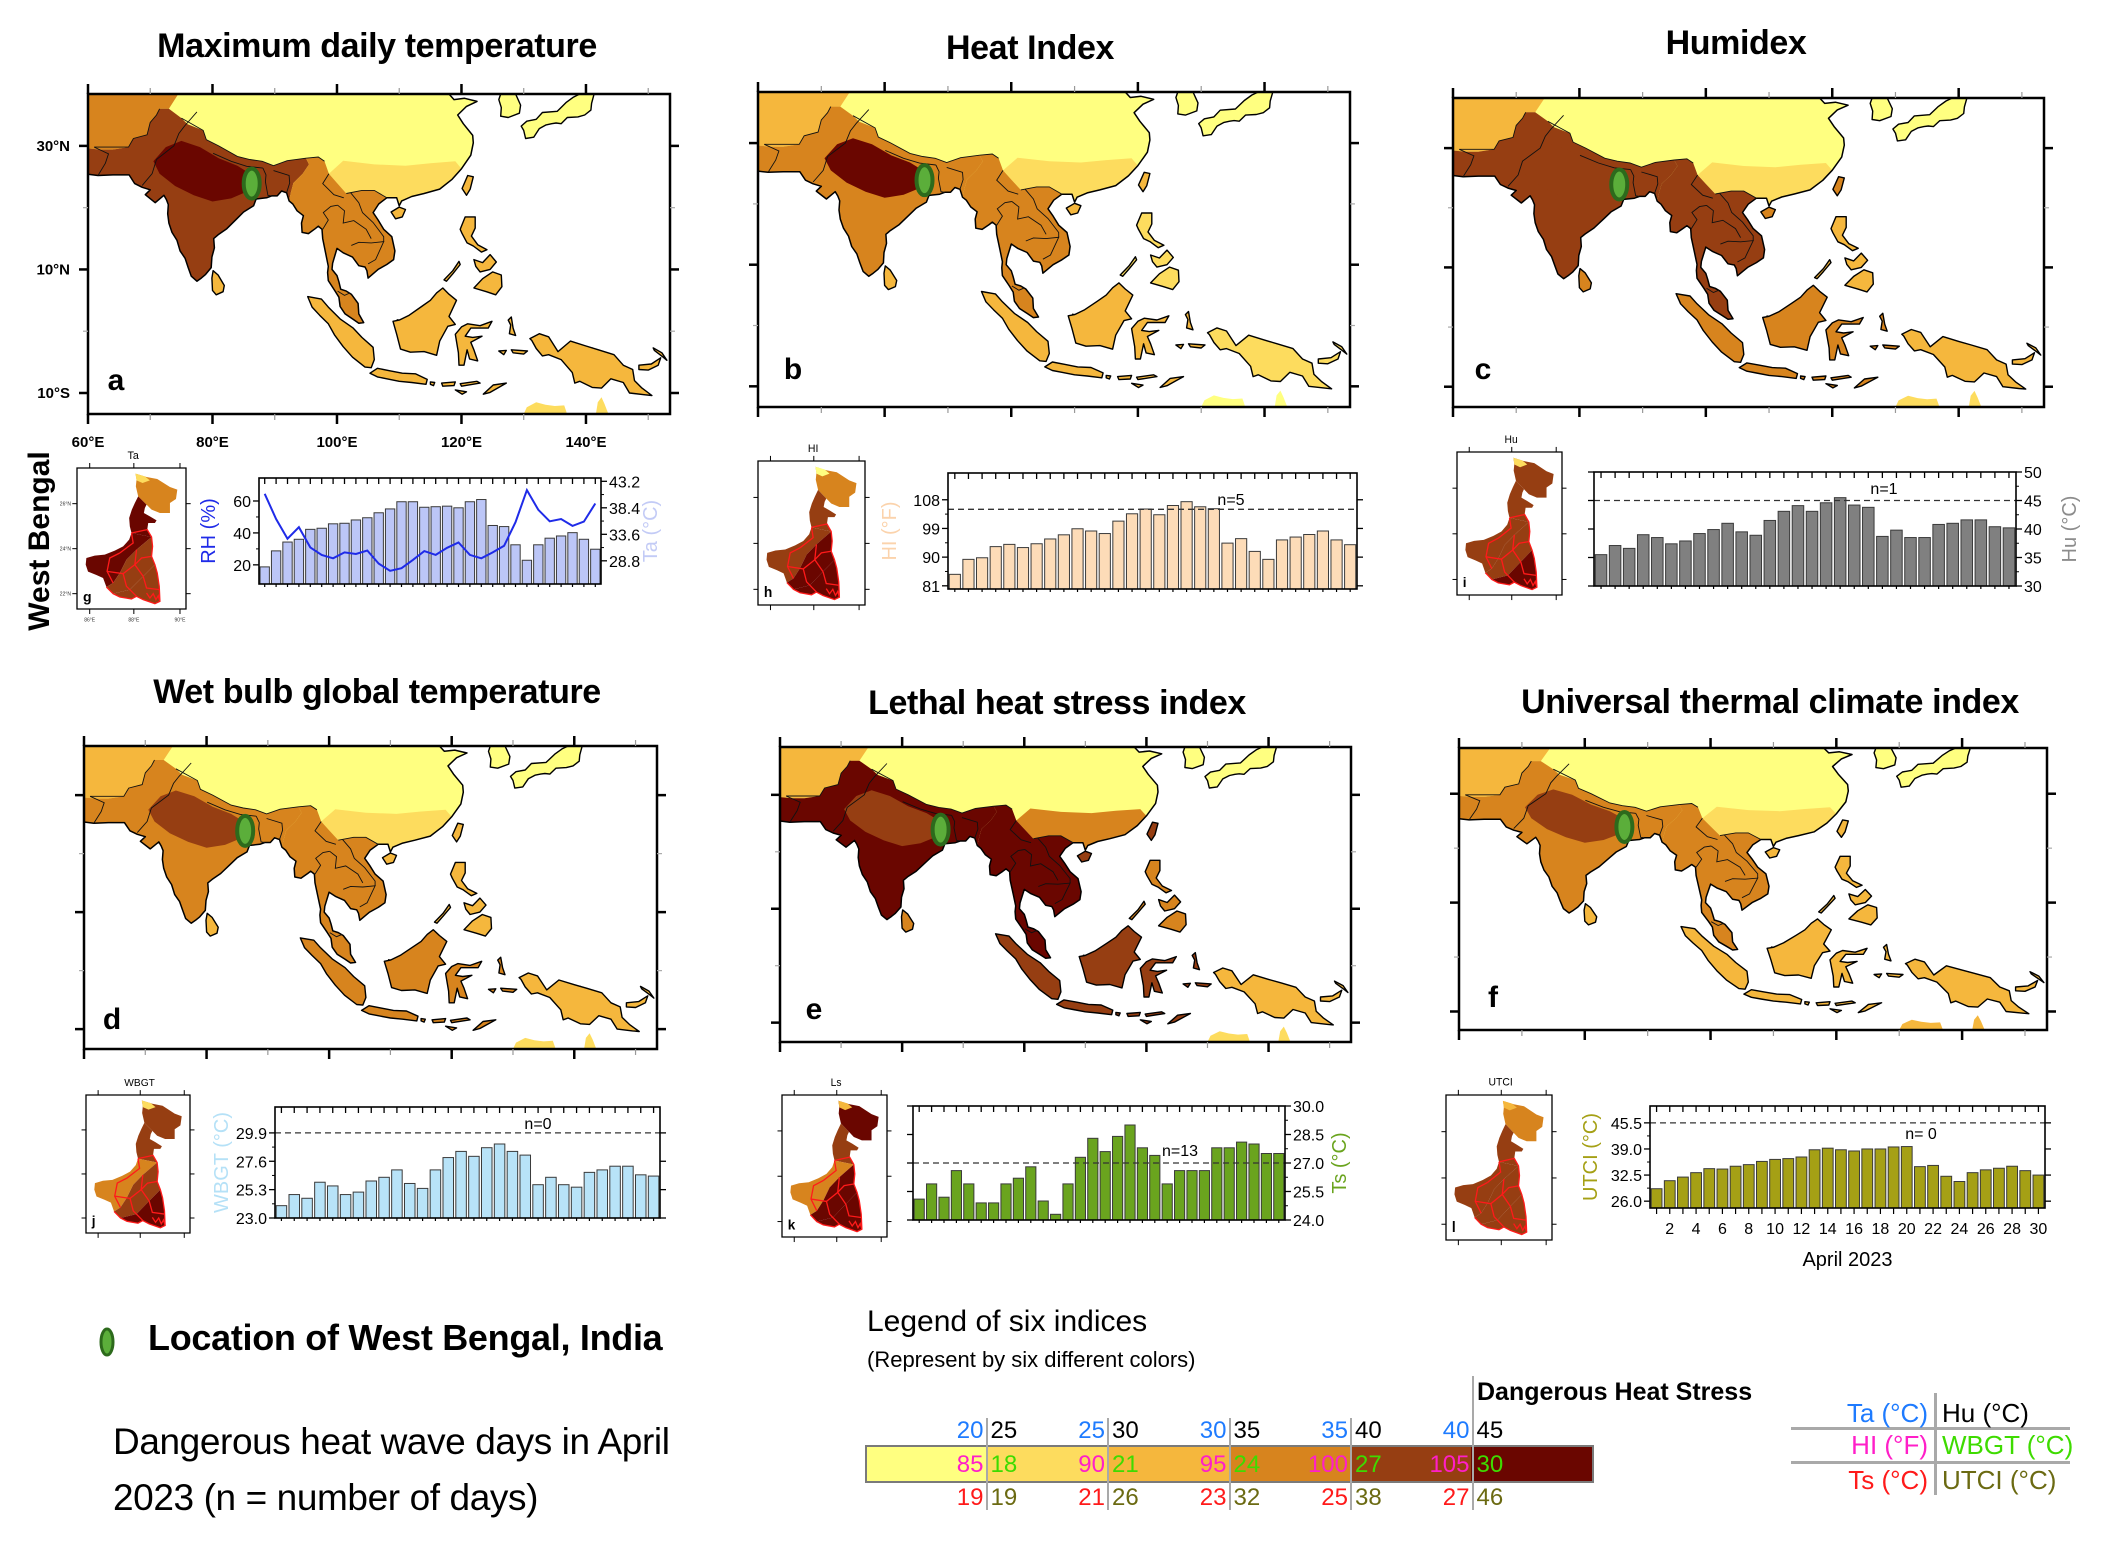 This screenshot has width=2109, height=1551. I want to click on x-tick-label: 26, so click(1986, 1229).